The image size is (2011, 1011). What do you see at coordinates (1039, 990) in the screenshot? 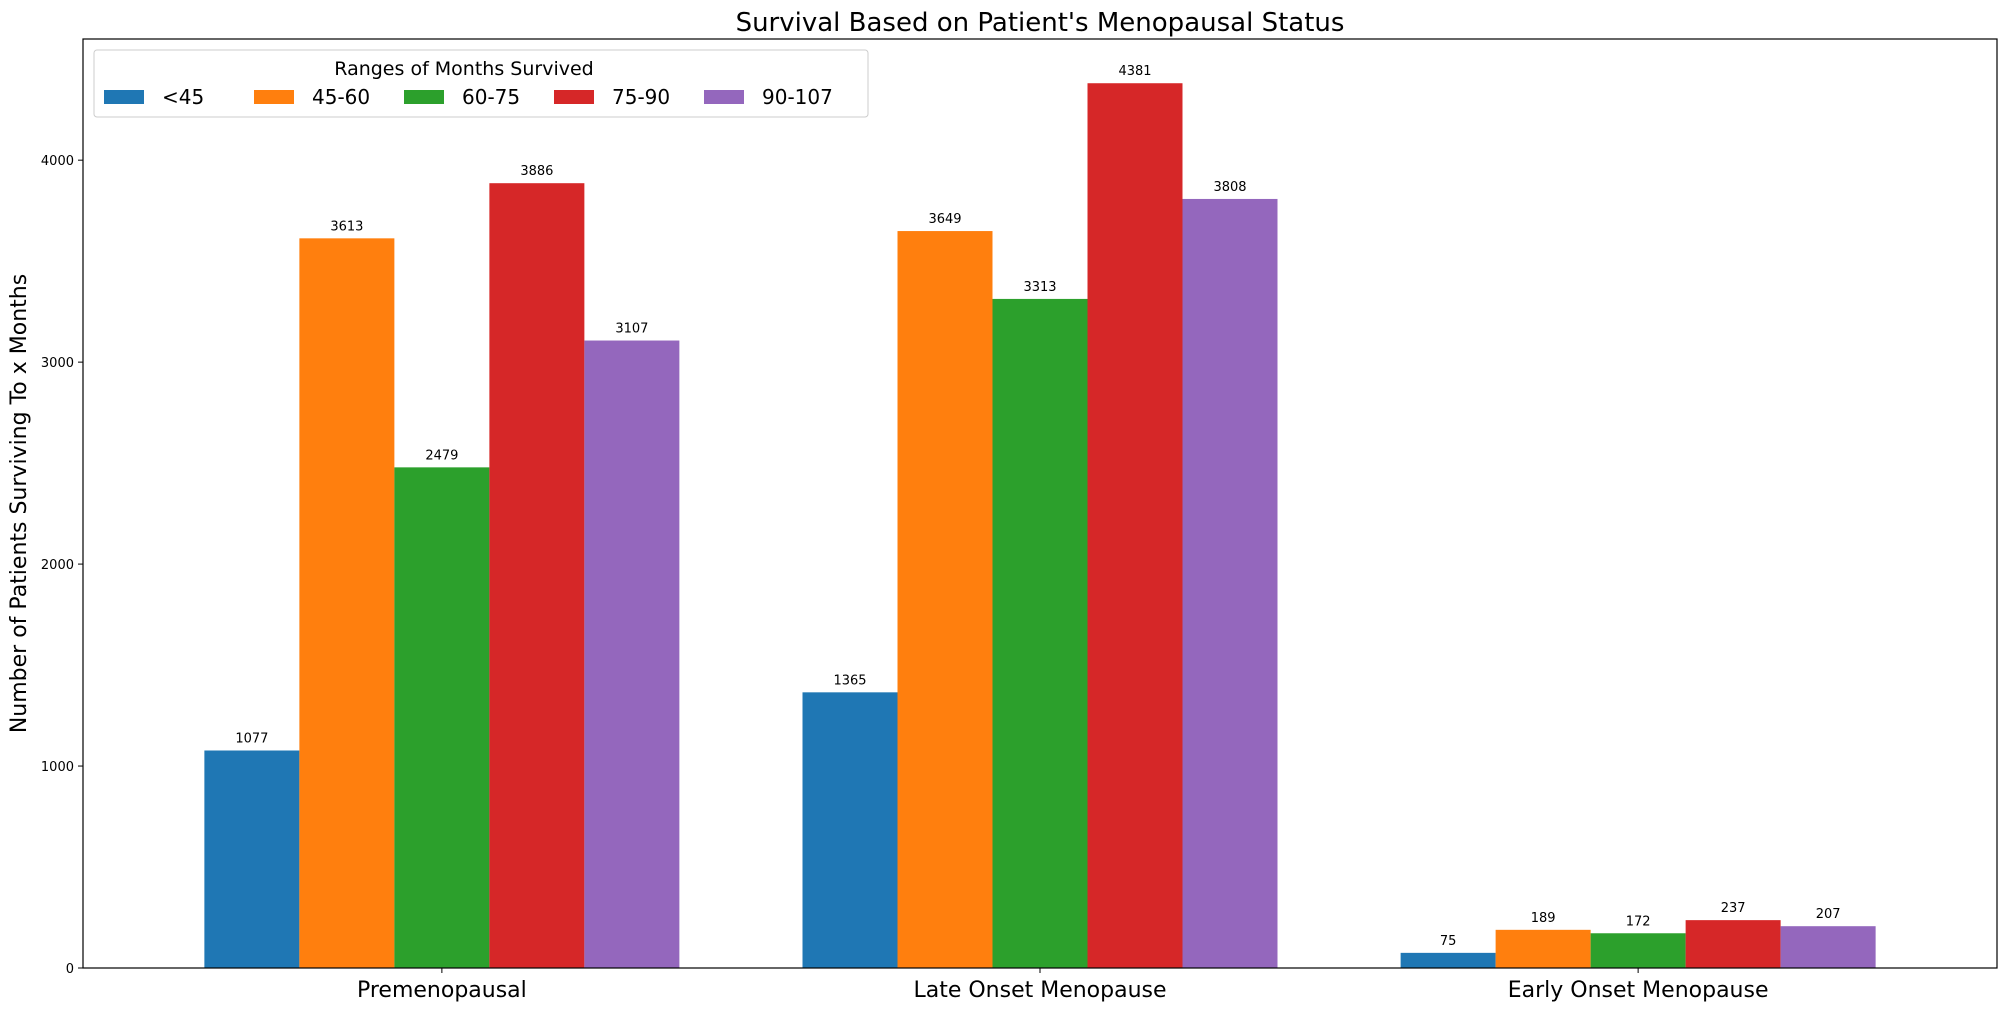
I see `x-tick-label-1: Late Onset Menopause` at bounding box center [1039, 990].